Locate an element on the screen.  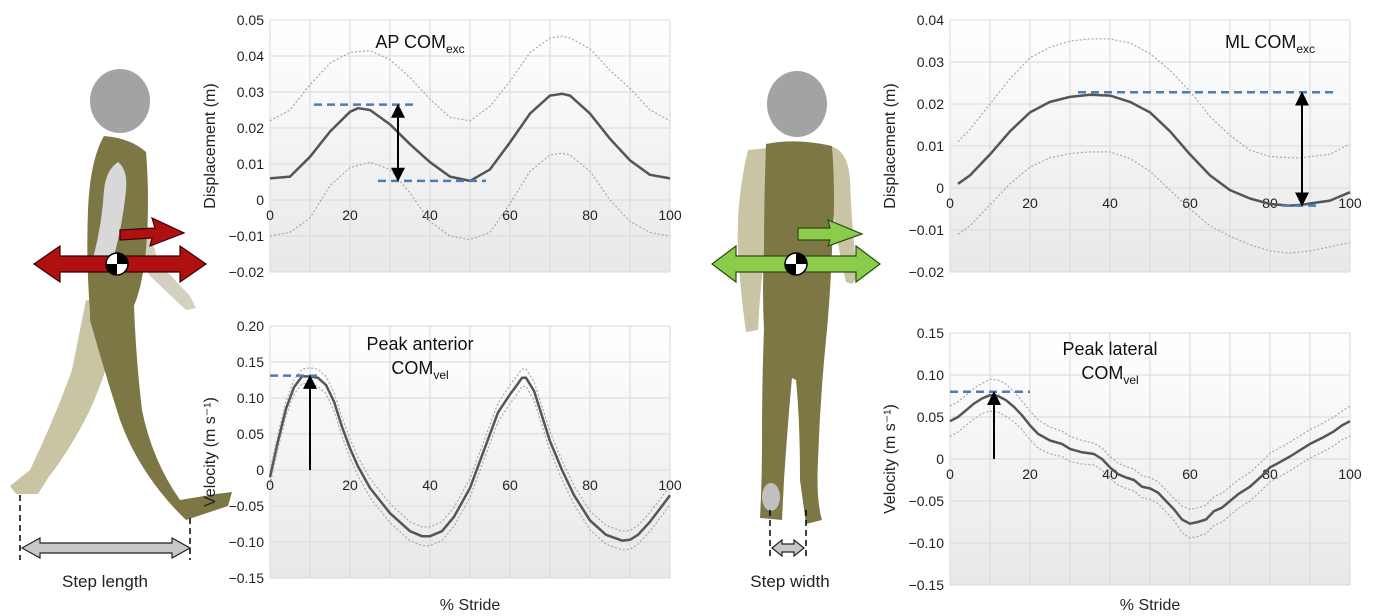
chart-title: ML COMexc is located at coordinates (1270, 44).